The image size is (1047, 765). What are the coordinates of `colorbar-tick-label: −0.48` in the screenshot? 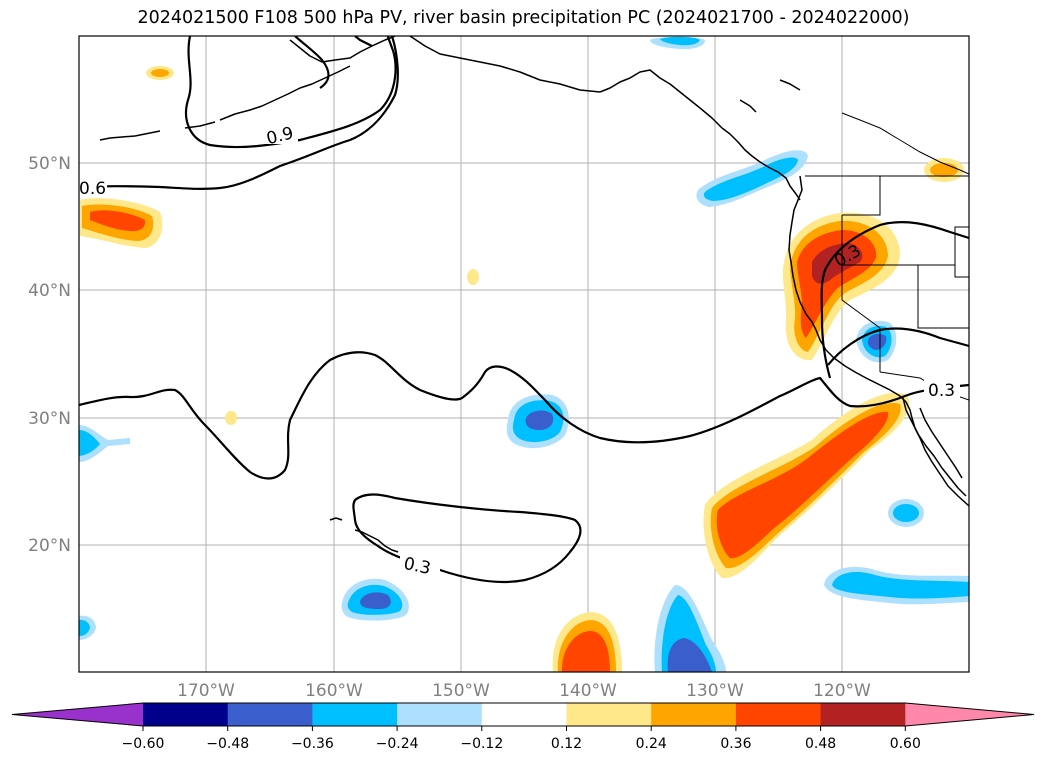 It's located at (227, 744).